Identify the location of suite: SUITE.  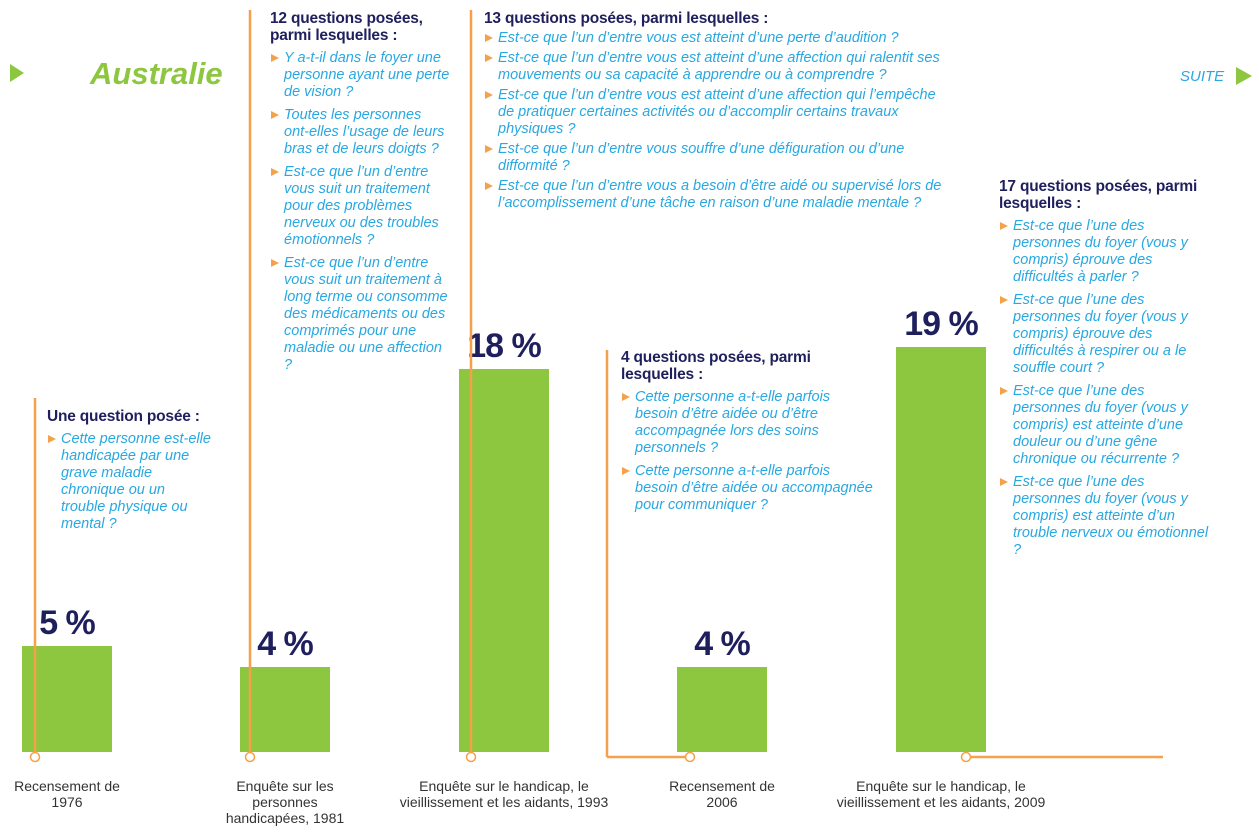
(1202, 76).